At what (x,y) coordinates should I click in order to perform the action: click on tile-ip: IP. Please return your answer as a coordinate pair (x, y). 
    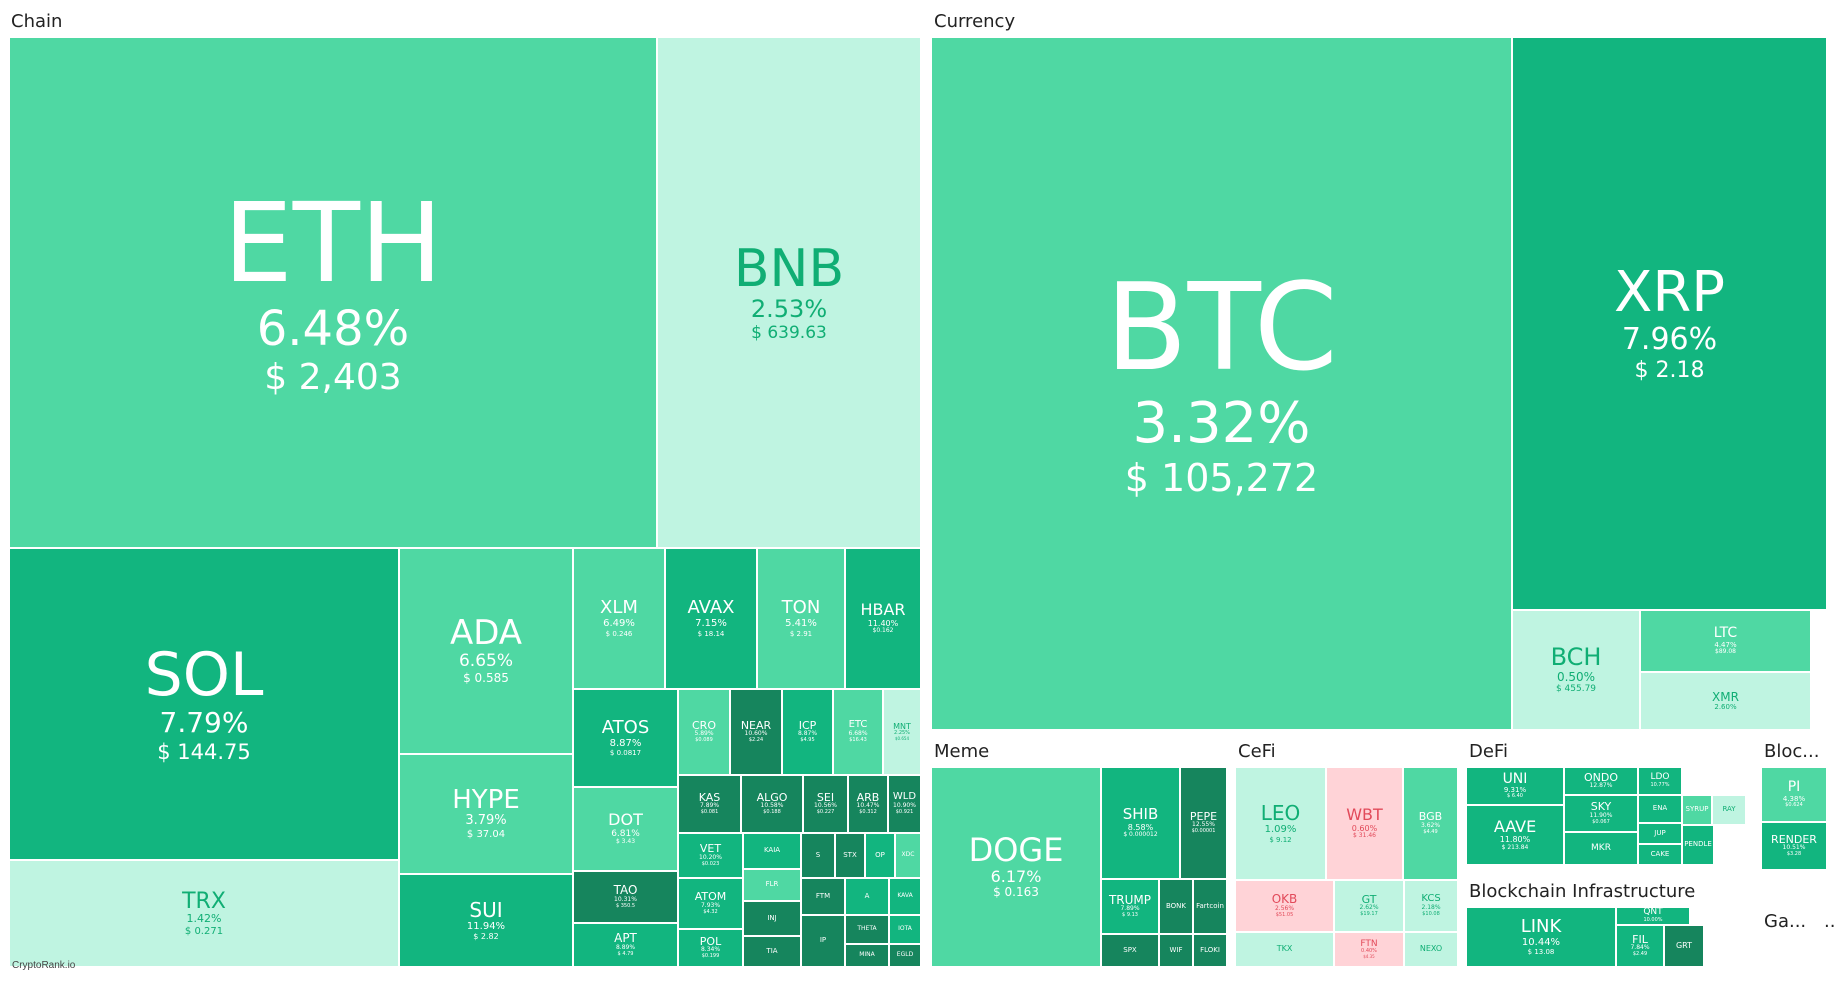
    Looking at the image, I should click on (823, 941).